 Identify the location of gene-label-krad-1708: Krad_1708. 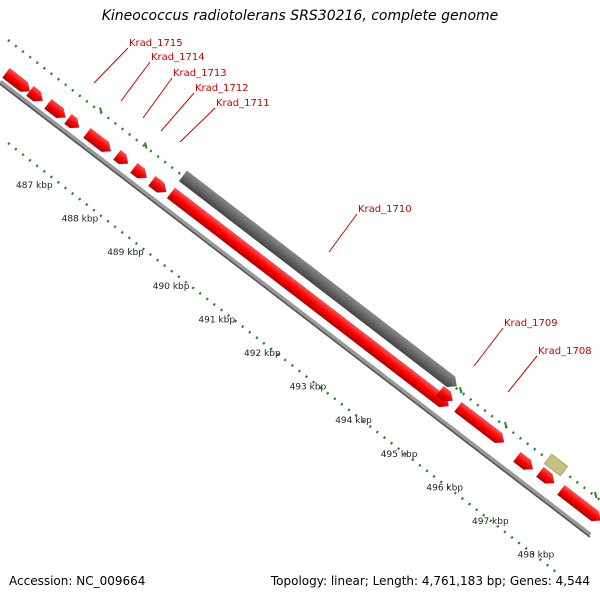
(565, 351).